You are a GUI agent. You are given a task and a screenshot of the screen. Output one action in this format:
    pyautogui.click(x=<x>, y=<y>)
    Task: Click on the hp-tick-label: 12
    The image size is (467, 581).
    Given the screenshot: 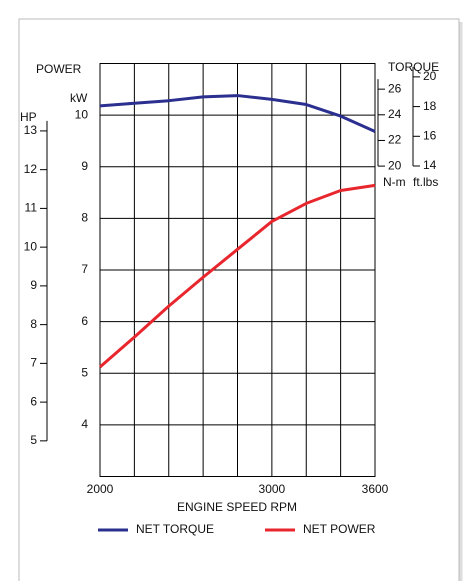 What is the action you would take?
    pyautogui.click(x=31, y=169)
    